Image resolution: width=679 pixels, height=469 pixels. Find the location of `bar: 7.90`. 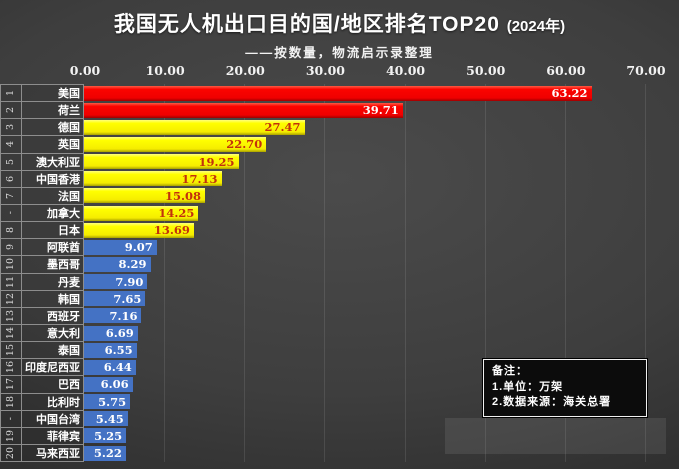

bar: 7.90 is located at coordinates (116, 282).